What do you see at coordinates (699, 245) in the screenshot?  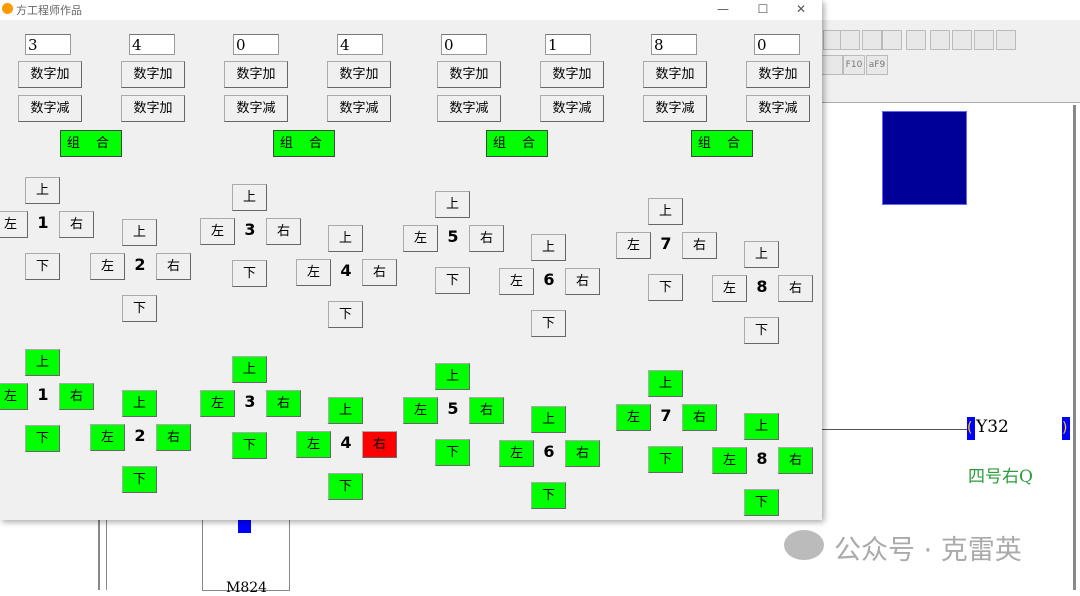 I see `top-pad-7-right-button: 右` at bounding box center [699, 245].